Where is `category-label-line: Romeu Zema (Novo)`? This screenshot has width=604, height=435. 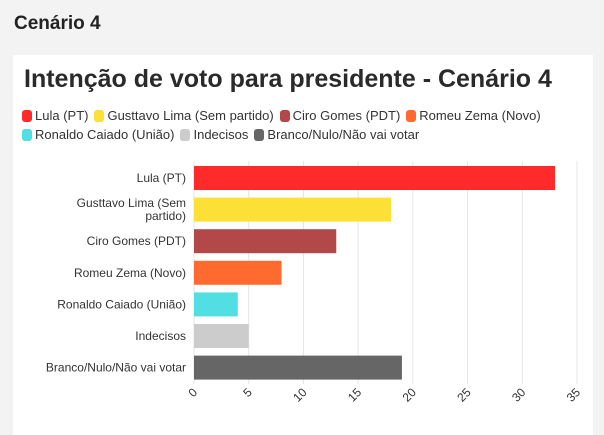 category-label-line: Romeu Zema (Novo) is located at coordinates (130, 273).